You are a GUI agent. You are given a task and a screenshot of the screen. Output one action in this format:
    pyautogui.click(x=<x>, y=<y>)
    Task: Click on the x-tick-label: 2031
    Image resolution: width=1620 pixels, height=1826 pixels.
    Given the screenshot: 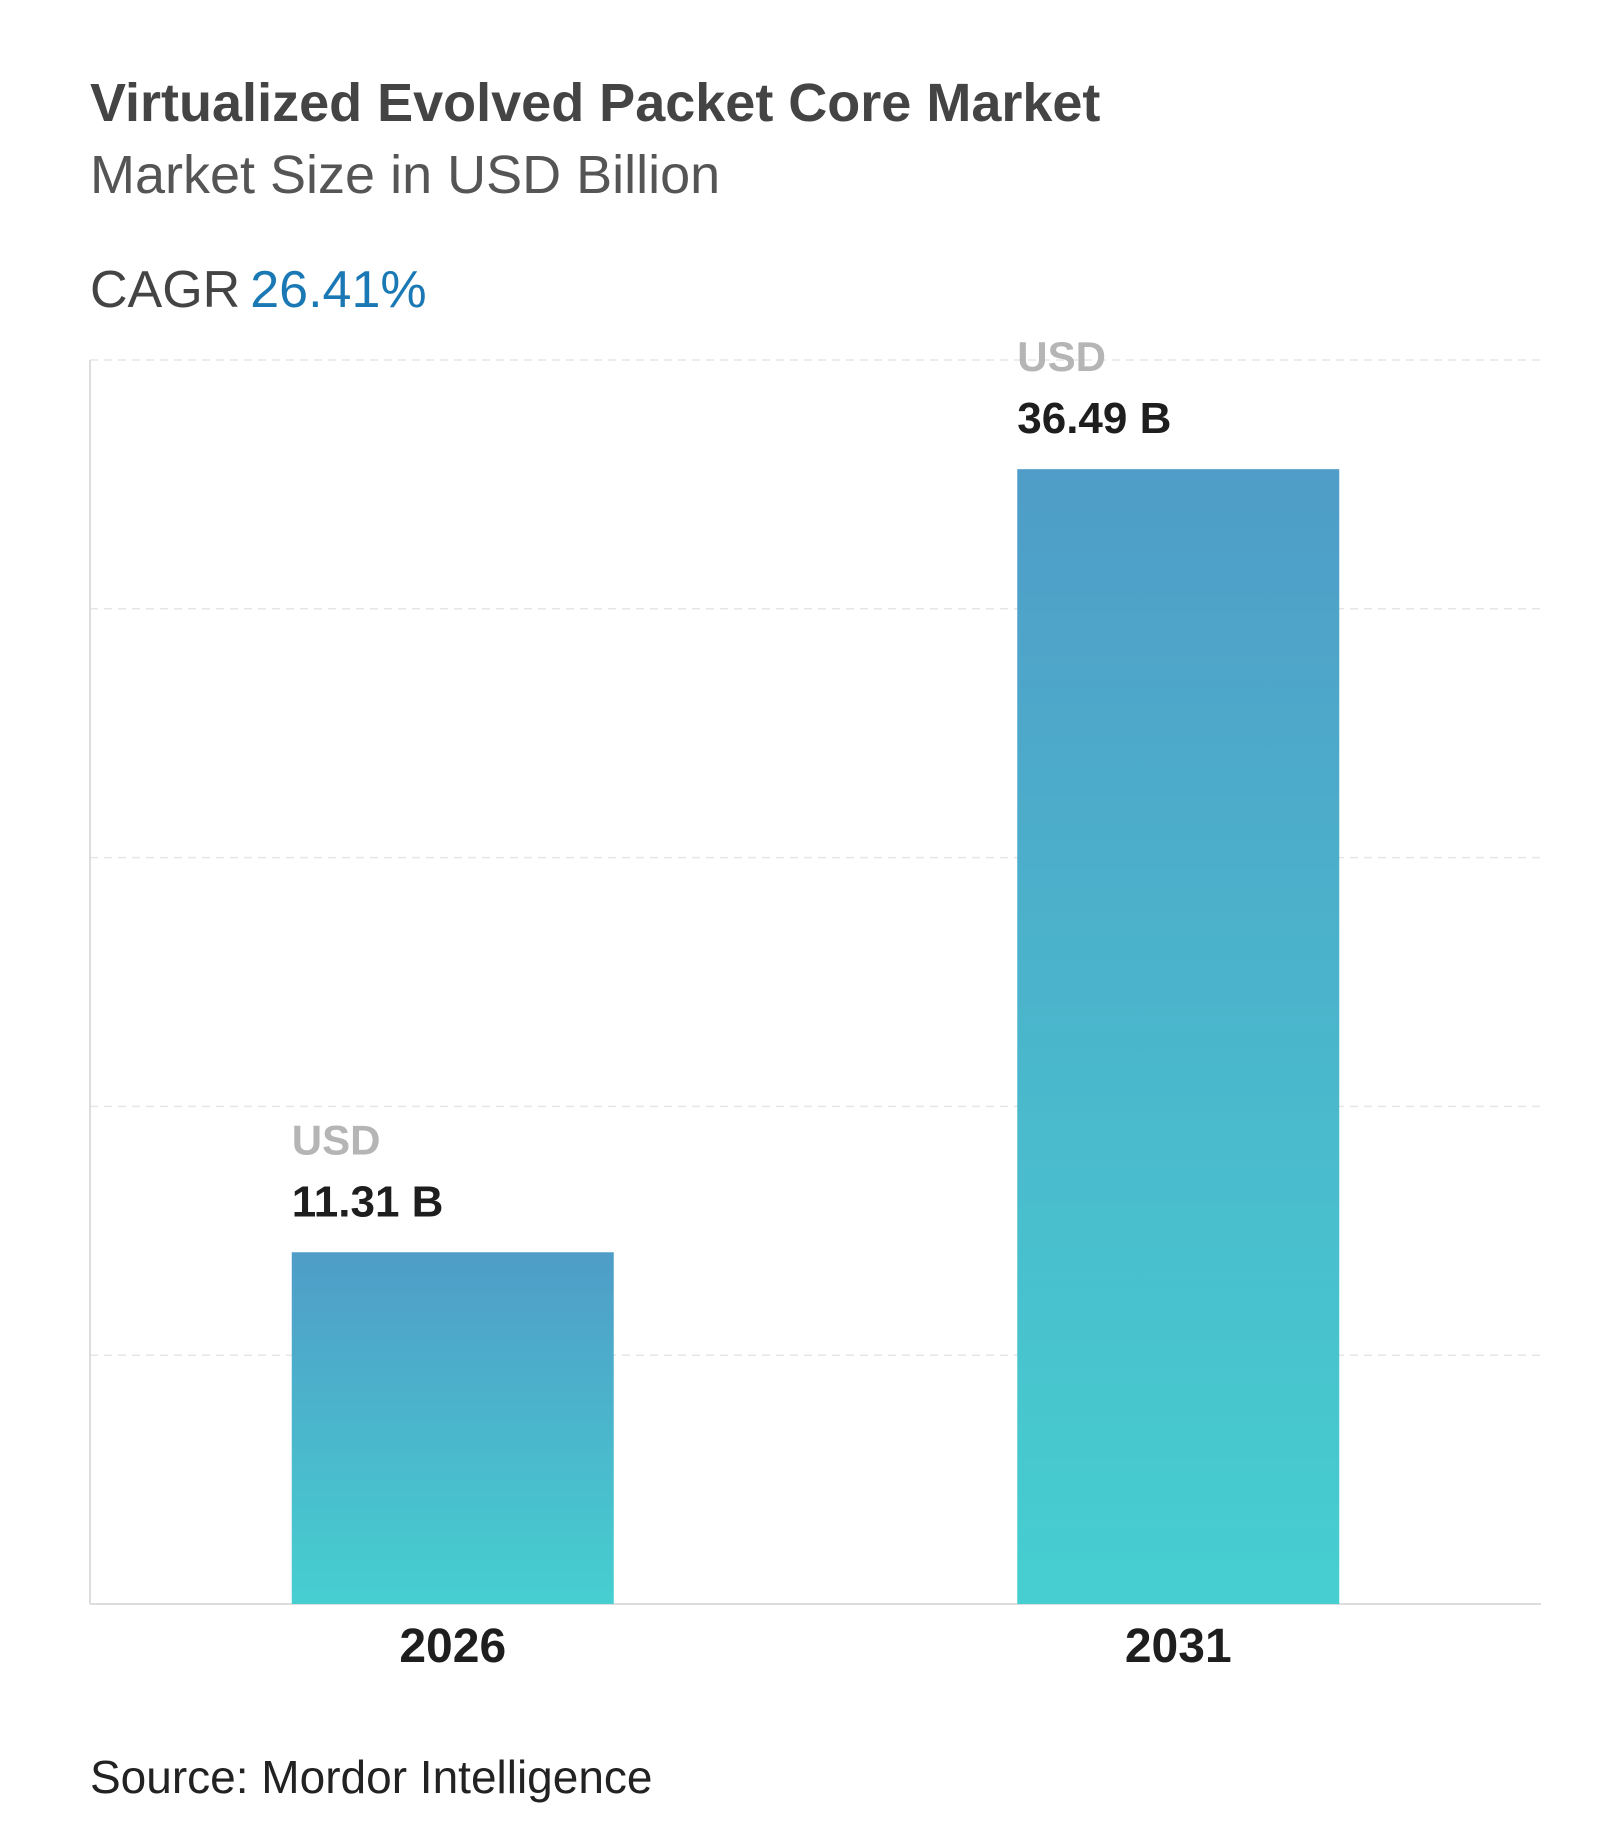 What is the action you would take?
    pyautogui.click(x=1178, y=1646)
    